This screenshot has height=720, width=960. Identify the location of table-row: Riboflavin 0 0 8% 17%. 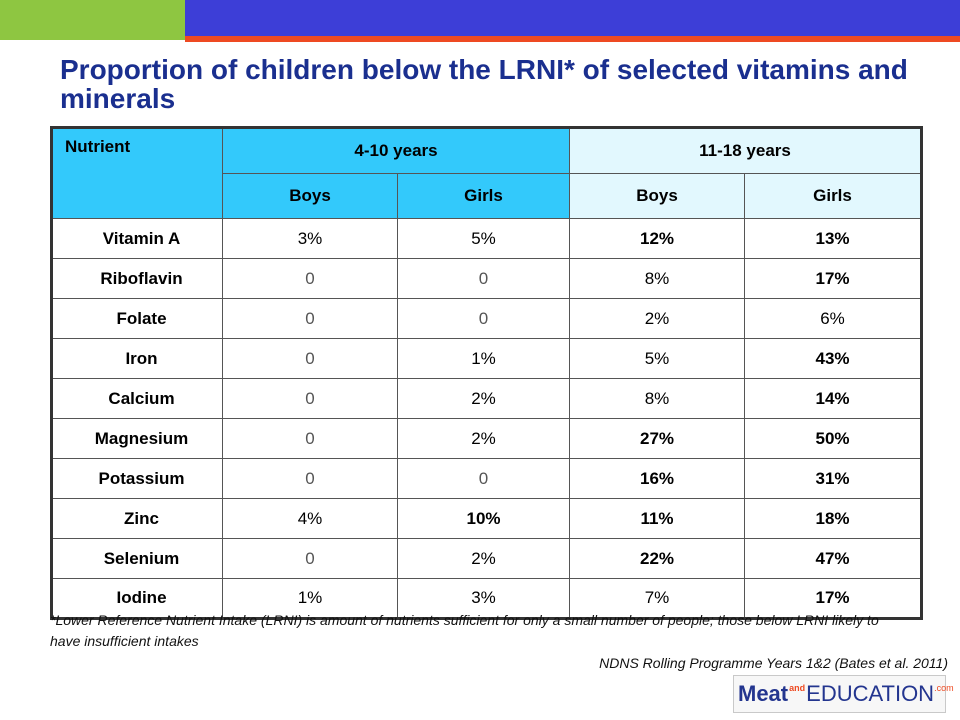
(487, 278).